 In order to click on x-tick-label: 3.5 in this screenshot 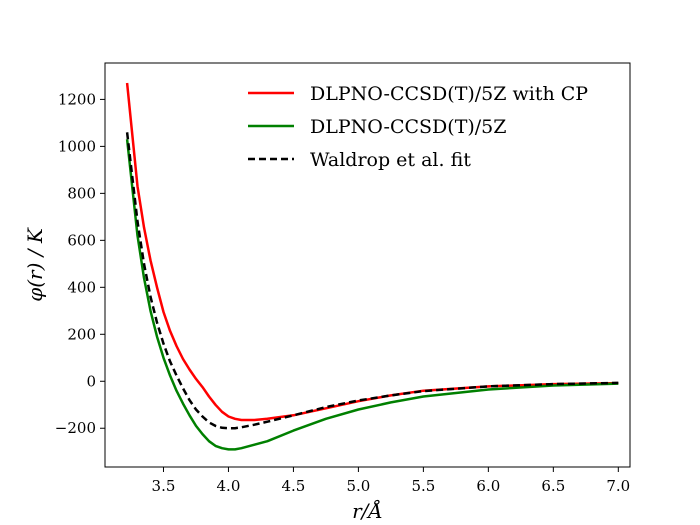, I will do `click(164, 486)`.